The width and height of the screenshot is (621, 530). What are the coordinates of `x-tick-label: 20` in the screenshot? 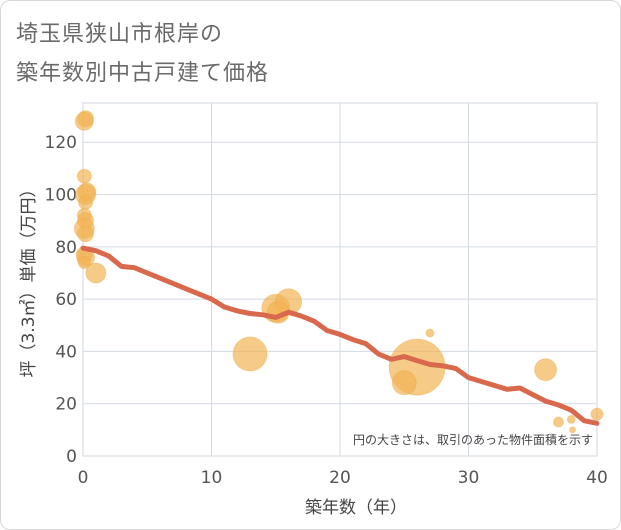 It's located at (340, 478).